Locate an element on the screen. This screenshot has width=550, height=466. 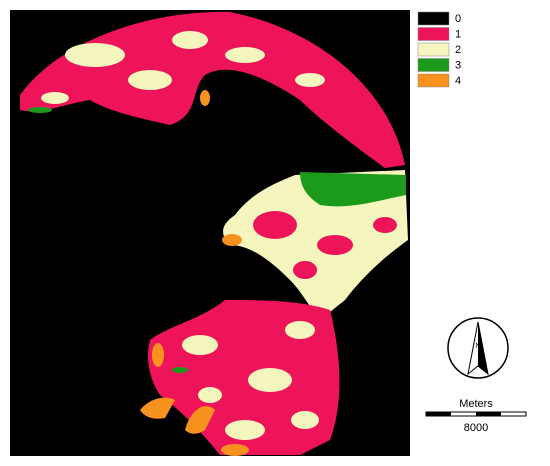
legend-label: 2 is located at coordinates (458, 50).